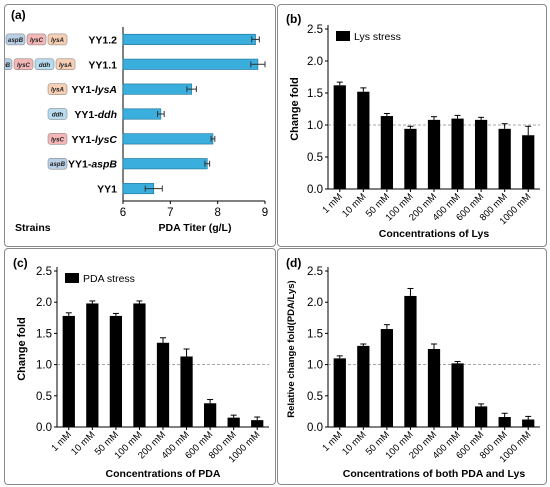 Image resolution: width=550 pixels, height=487 pixels. Describe the element at coordinates (293, 19) in the screenshot. I see `panel-label: (b)` at that location.